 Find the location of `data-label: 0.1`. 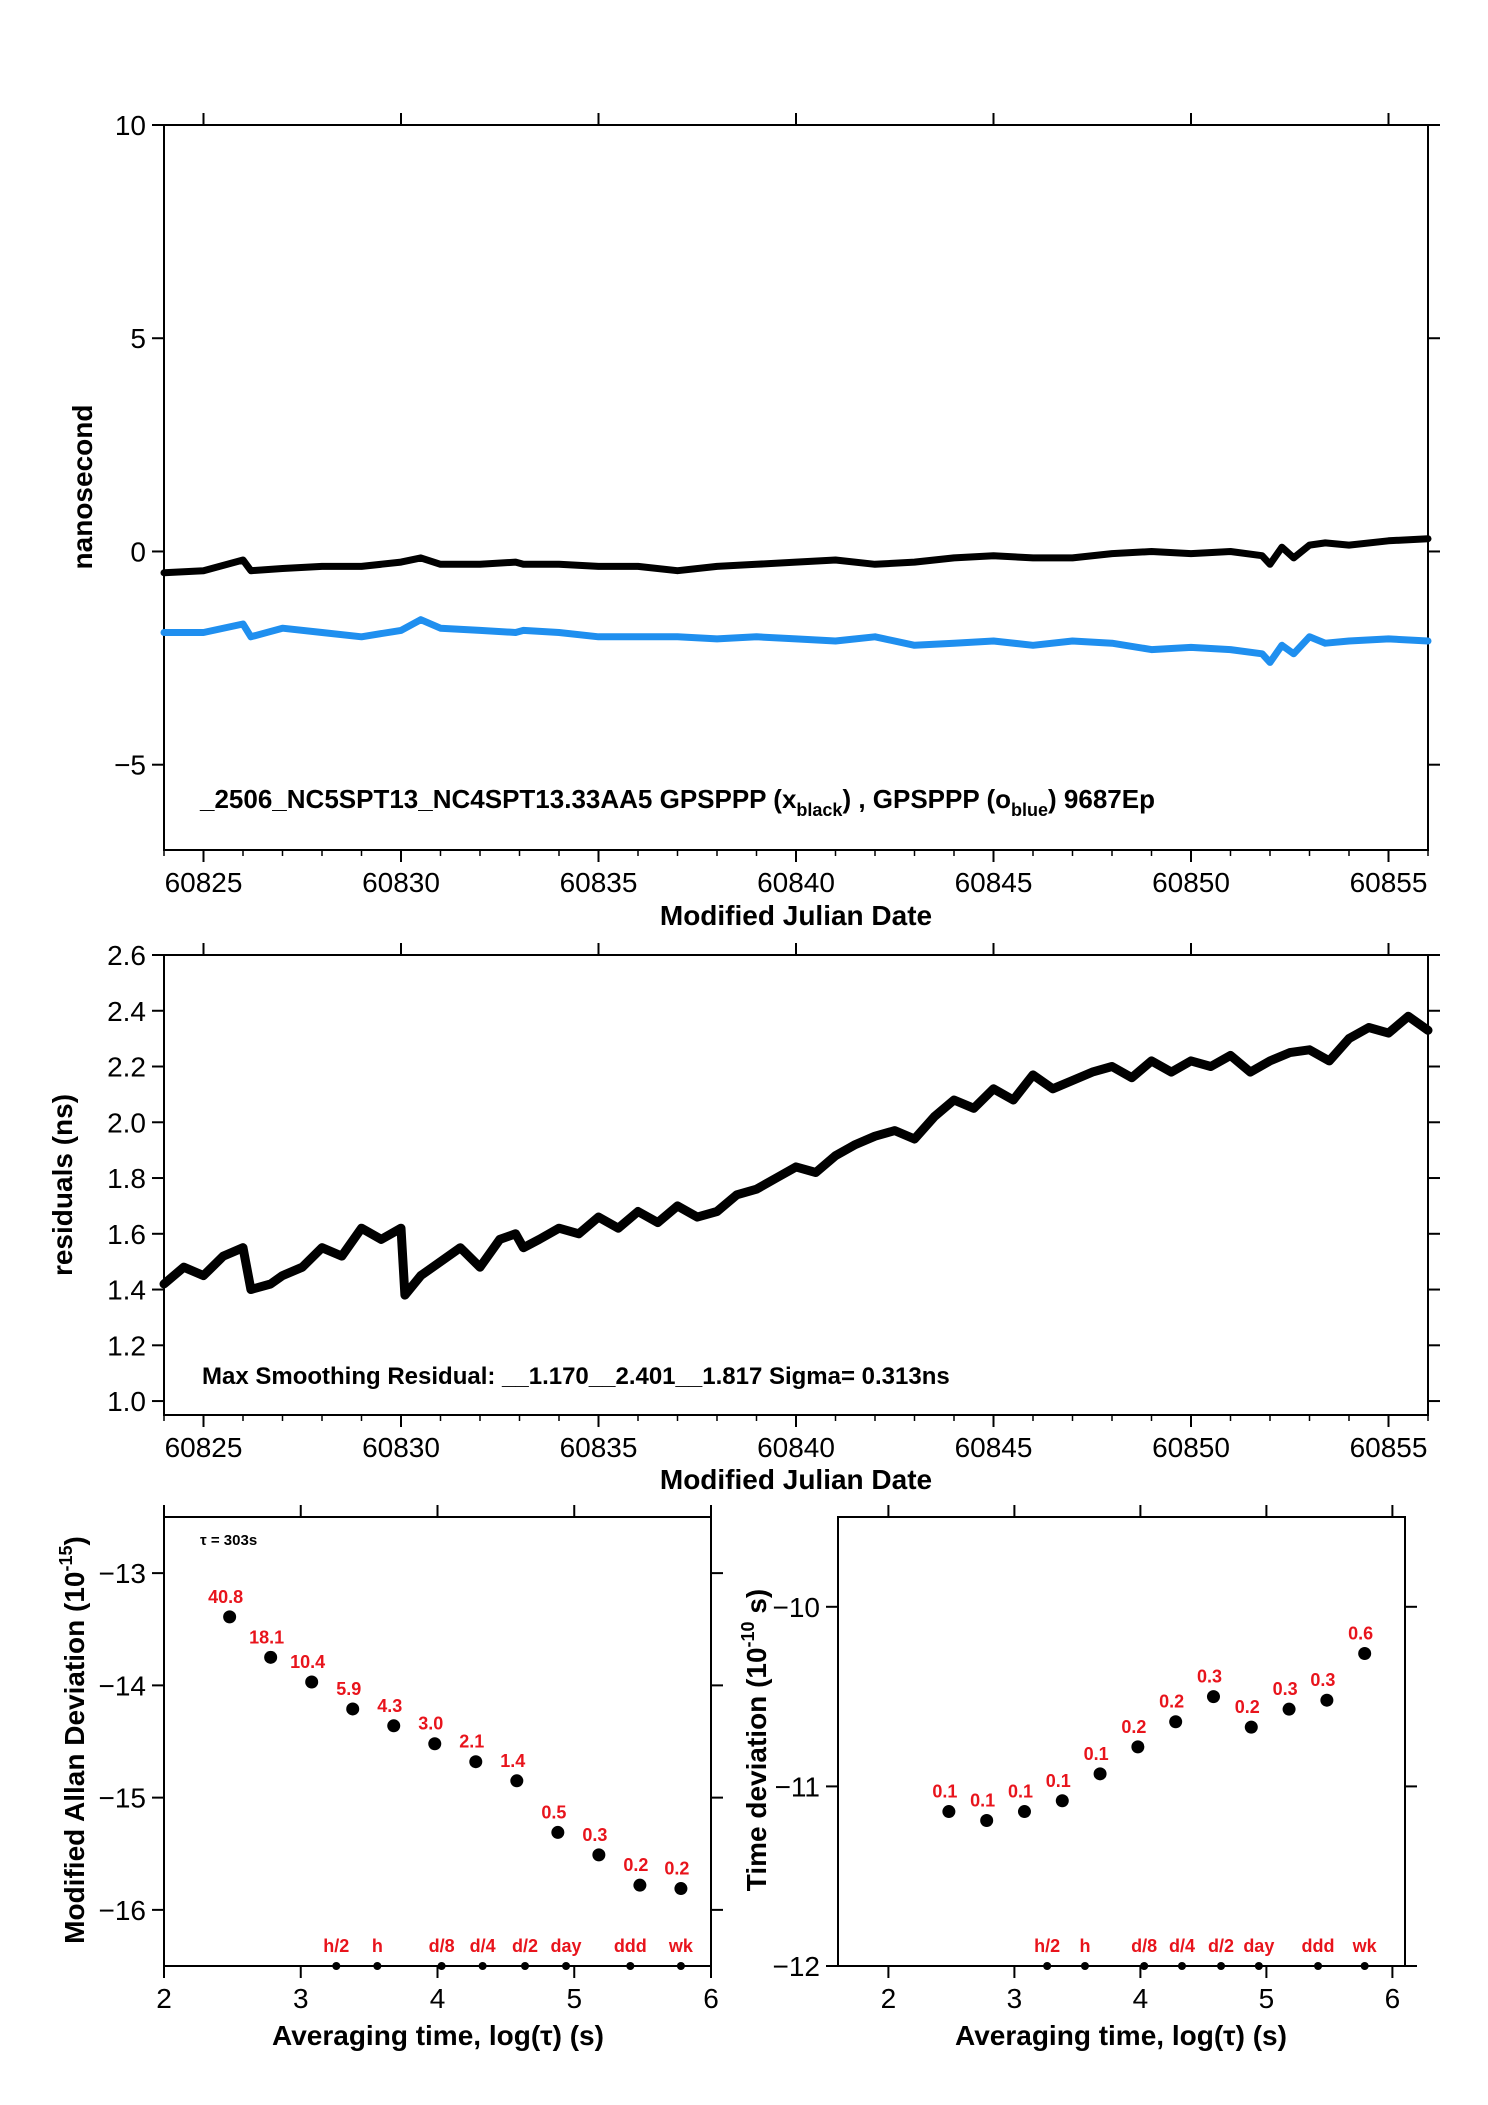

data-label: 0.1 is located at coordinates (982, 1801).